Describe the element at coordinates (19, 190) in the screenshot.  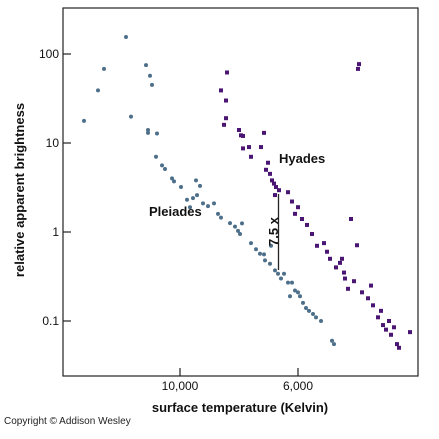
I see `y-axis-title: relative apparent brightness` at that location.